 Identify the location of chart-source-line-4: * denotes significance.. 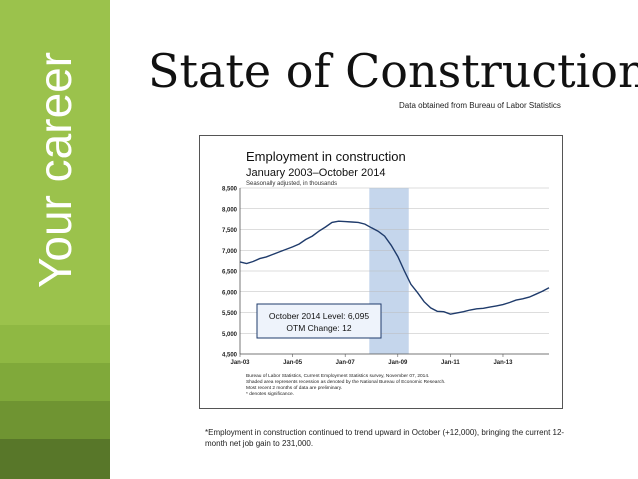
(270, 394).